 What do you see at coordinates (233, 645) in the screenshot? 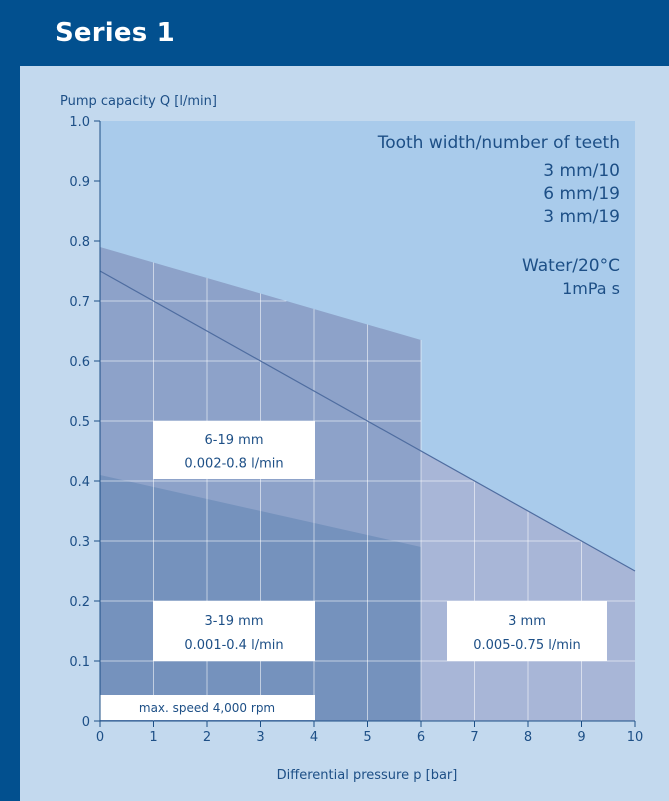
I see `label-3-19mm-range: 0.001-0.4 l/min` at bounding box center [233, 645].